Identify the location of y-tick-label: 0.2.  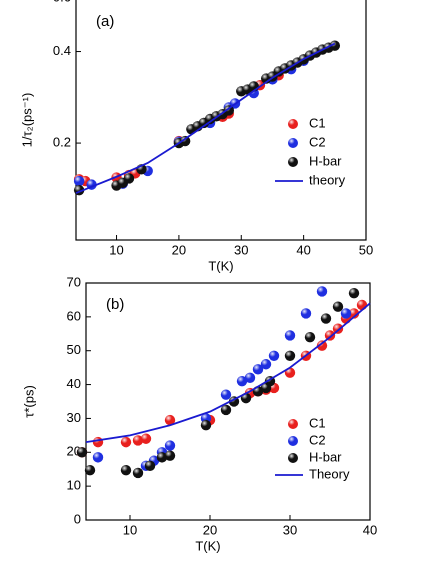
(62, 142).